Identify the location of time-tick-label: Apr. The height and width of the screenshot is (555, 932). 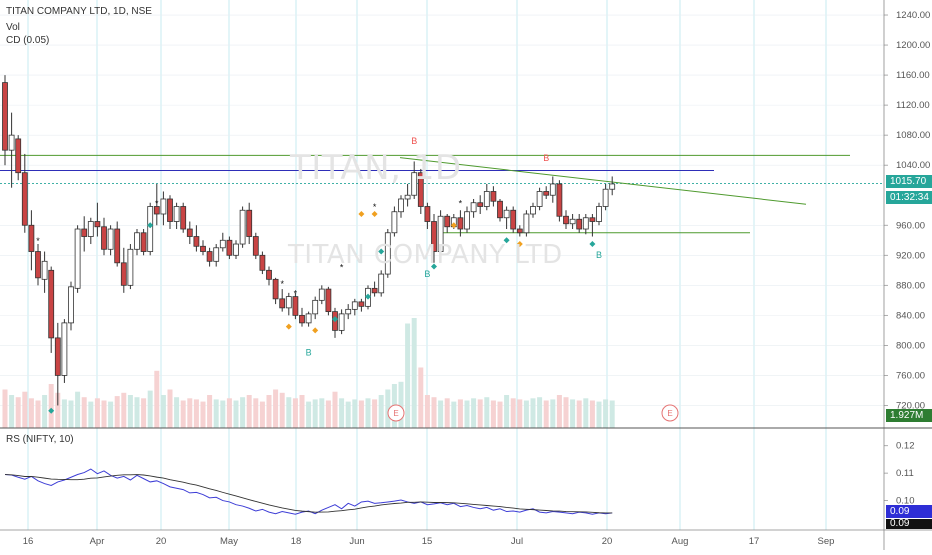
(97, 541).